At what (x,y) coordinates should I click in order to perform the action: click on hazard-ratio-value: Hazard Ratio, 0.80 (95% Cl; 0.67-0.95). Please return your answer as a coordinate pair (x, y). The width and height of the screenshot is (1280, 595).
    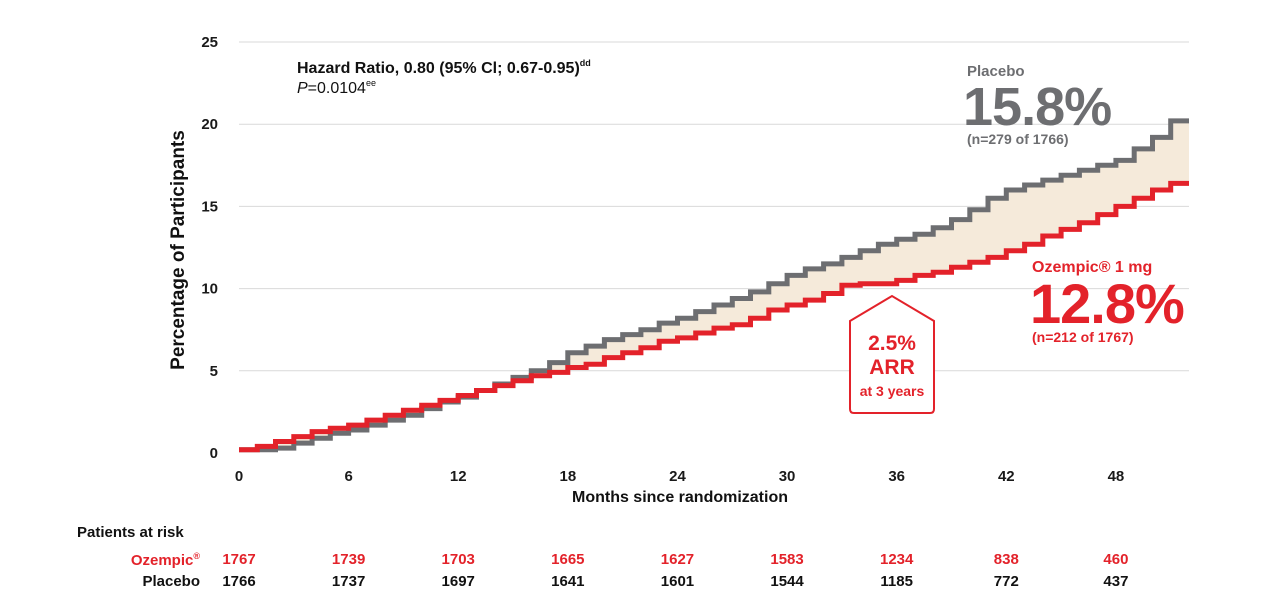
    Looking at the image, I should click on (438, 68).